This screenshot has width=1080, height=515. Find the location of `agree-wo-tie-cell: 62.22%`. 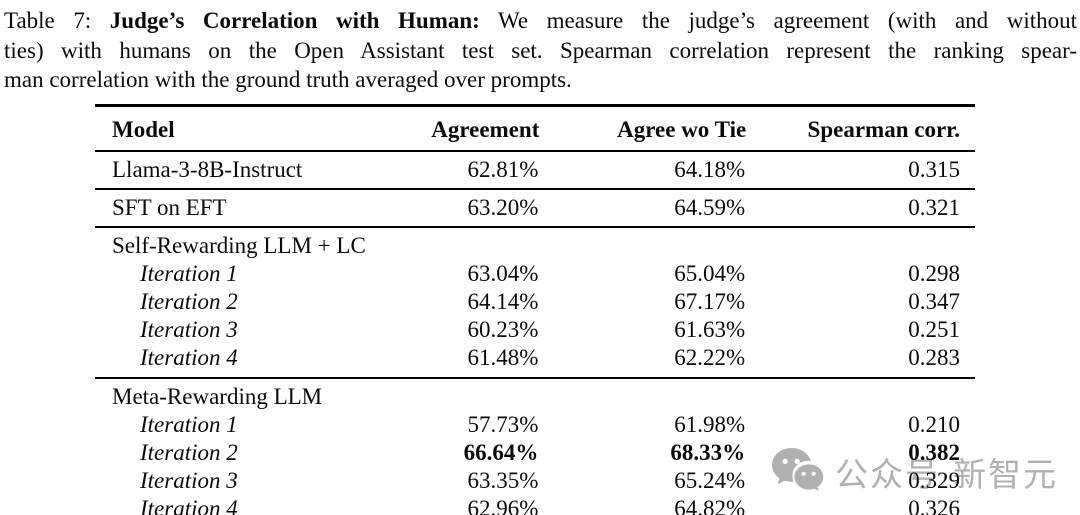

agree-wo-tie-cell: 62.22% is located at coordinates (643, 361).